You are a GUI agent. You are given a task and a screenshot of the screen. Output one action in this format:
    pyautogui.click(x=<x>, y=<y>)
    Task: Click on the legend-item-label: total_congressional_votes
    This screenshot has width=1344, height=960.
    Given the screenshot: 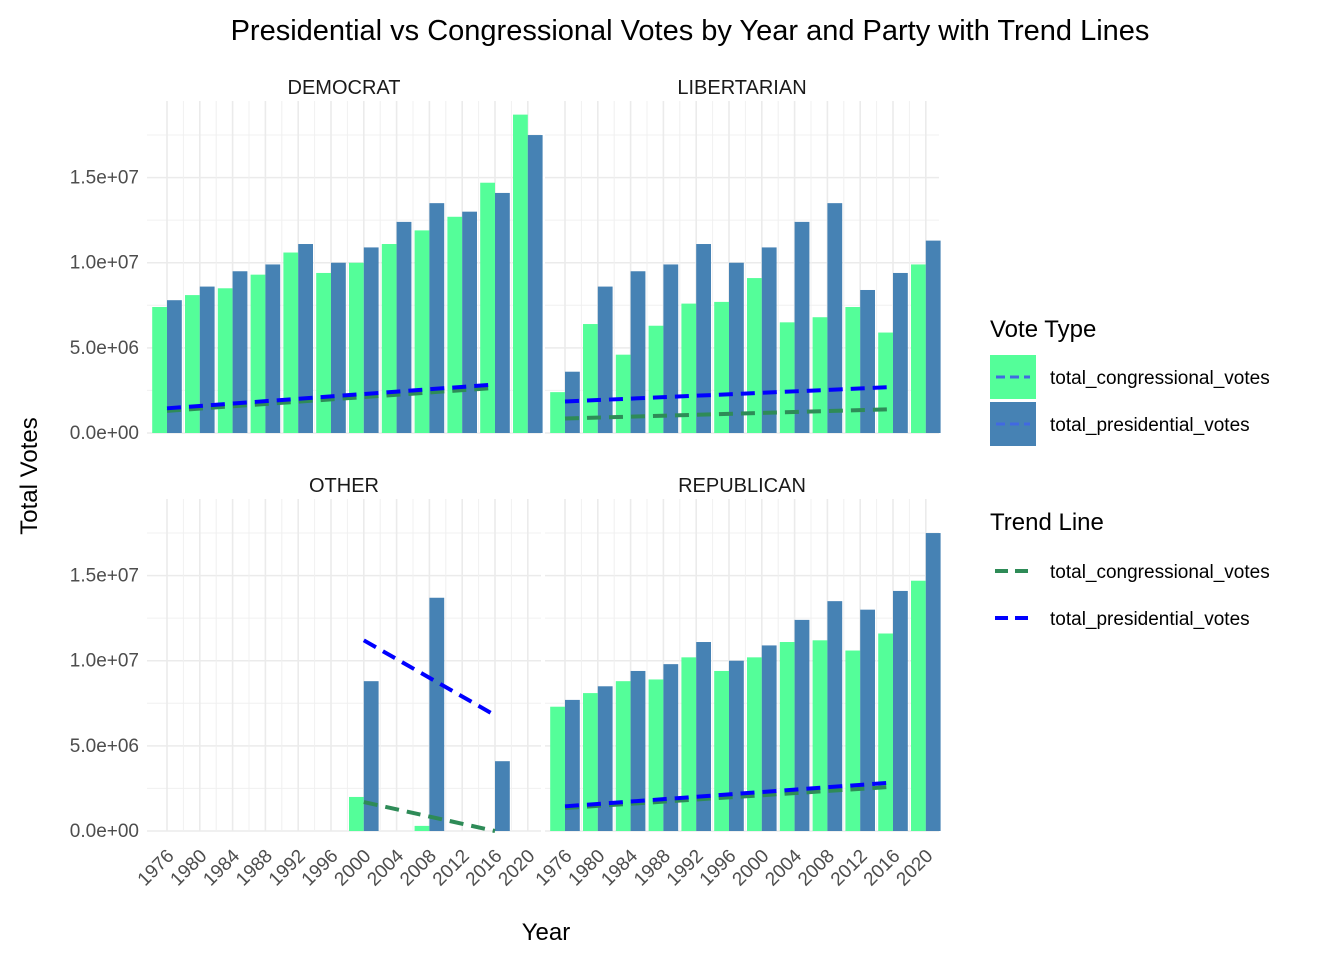 What is the action you would take?
    pyautogui.click(x=1160, y=572)
    